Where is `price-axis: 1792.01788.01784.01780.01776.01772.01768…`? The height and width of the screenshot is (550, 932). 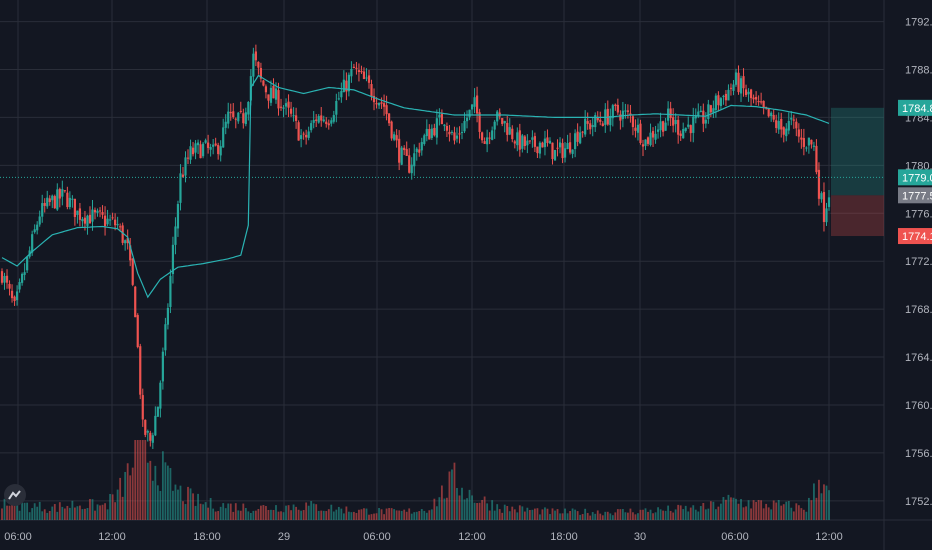 price-axis: 1792.01788.01784.01780.01776.01772.01768… is located at coordinates (918, 262).